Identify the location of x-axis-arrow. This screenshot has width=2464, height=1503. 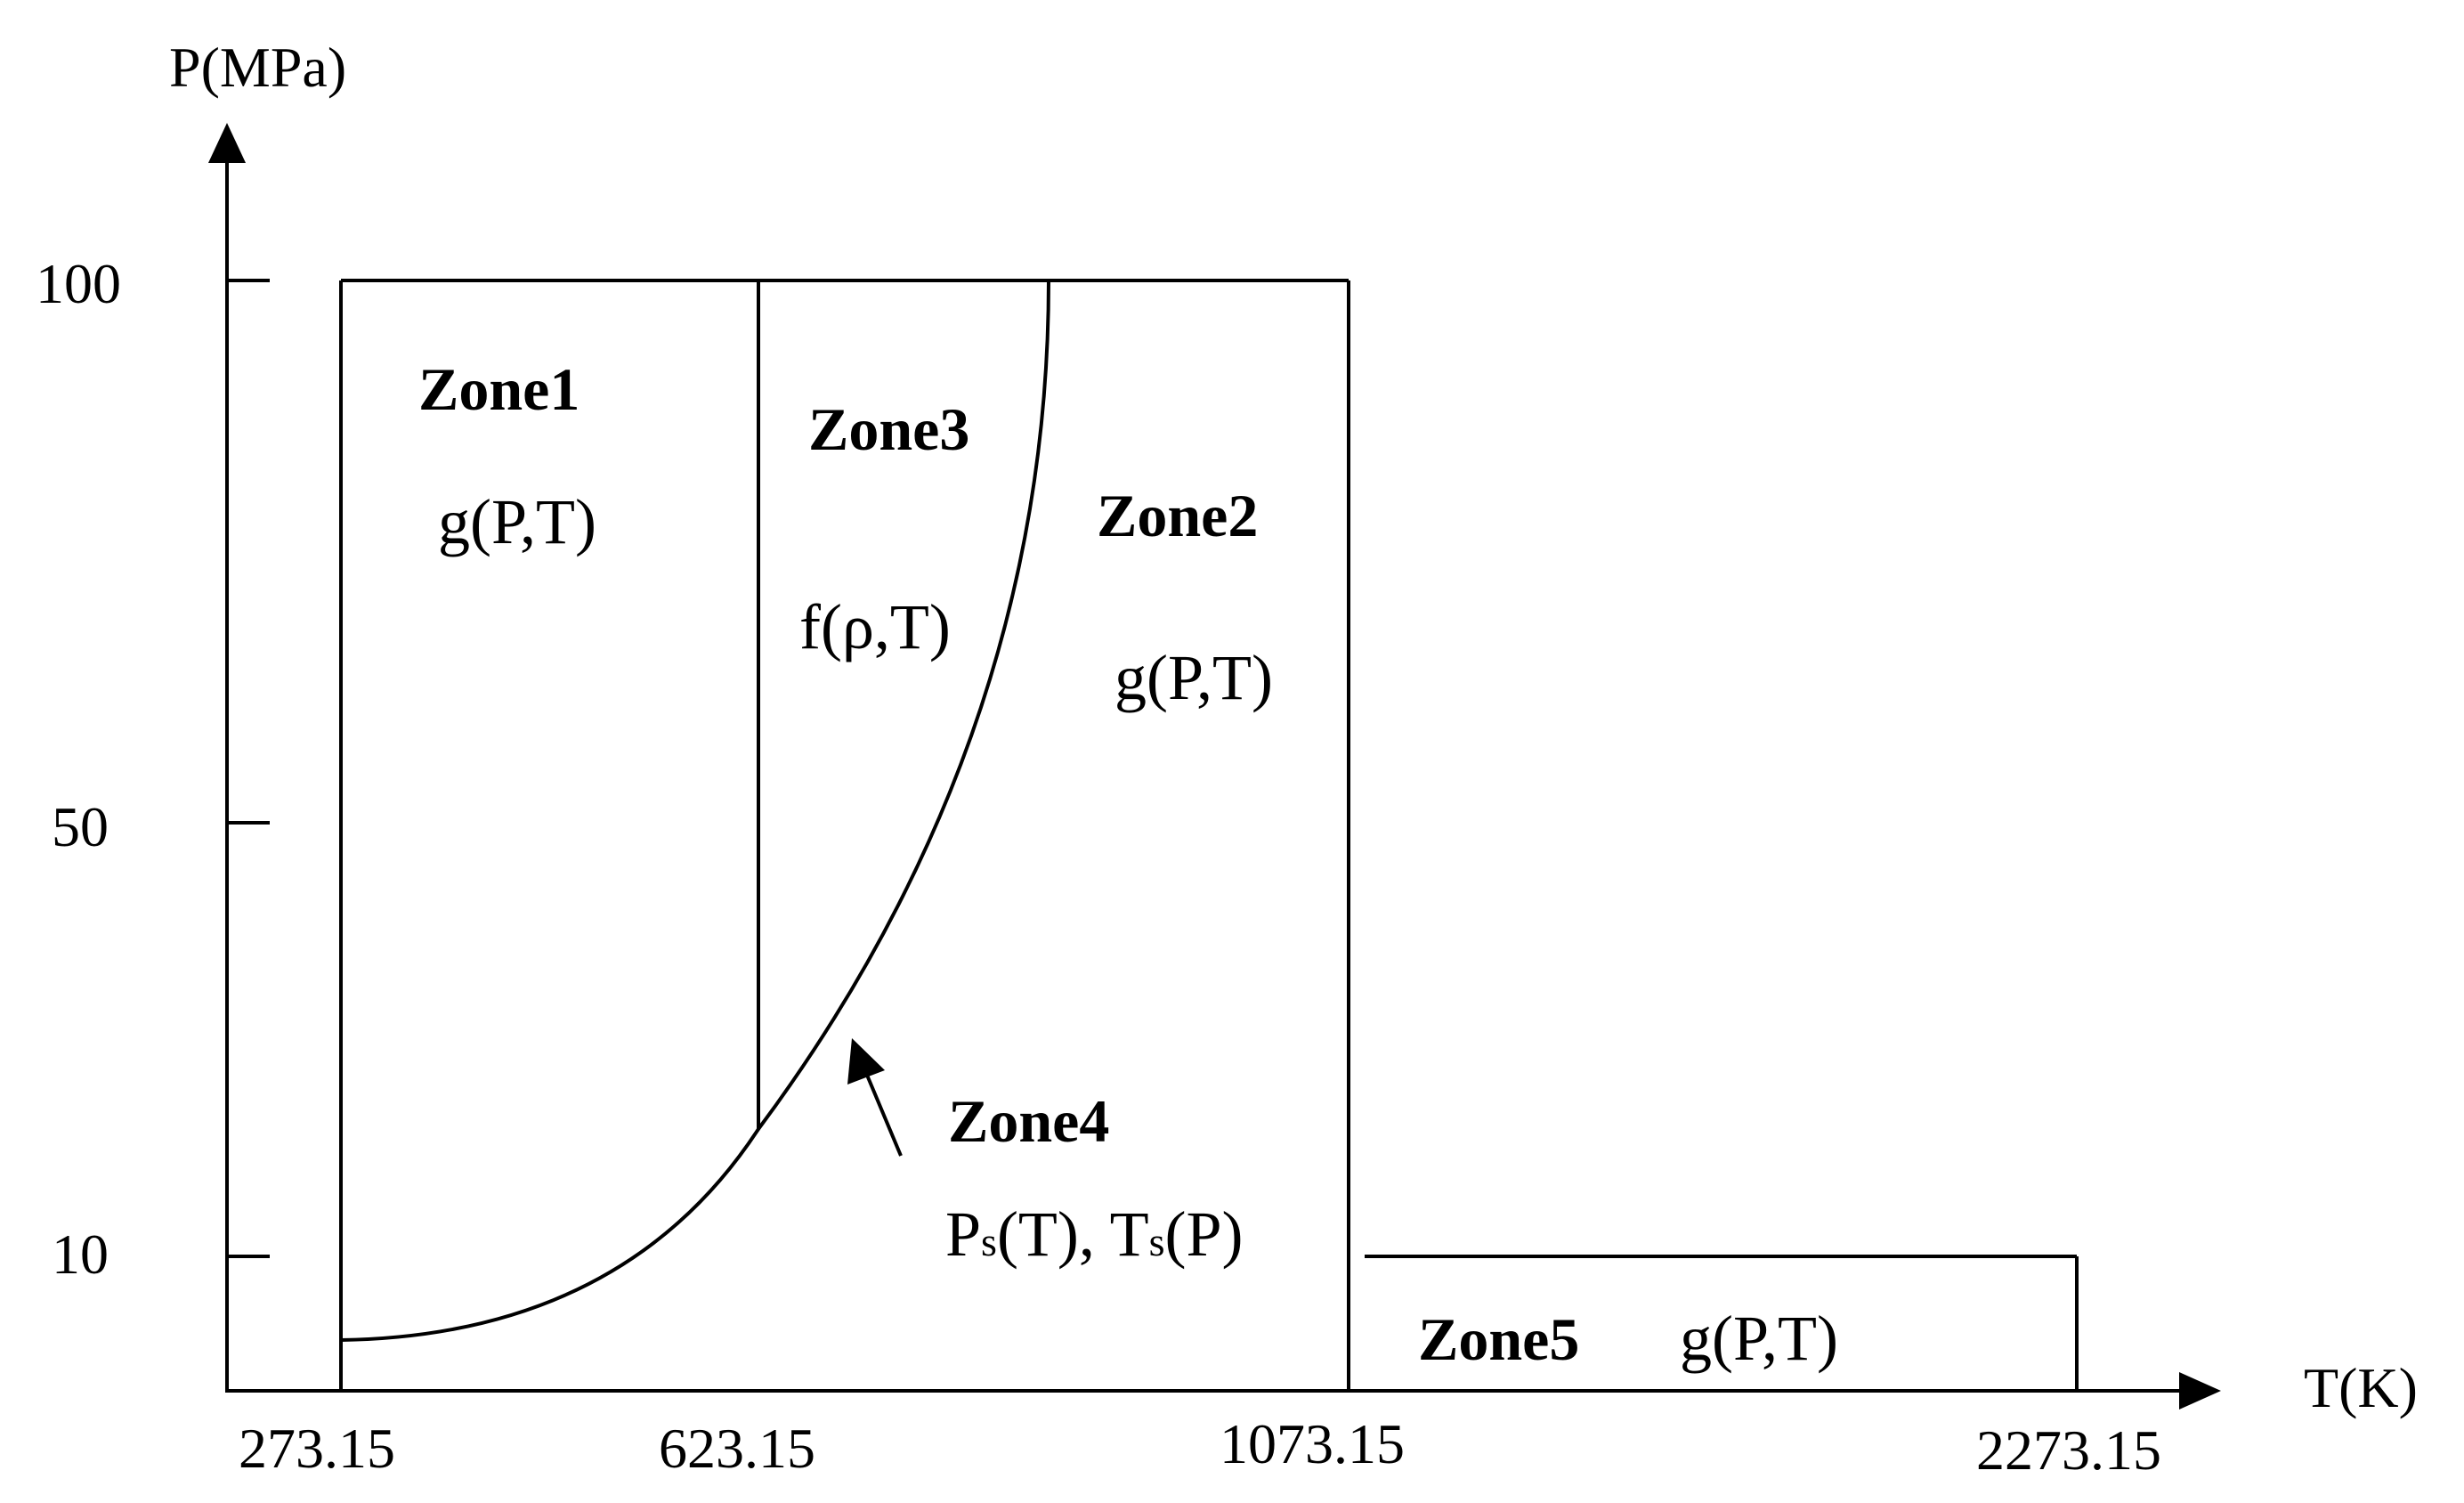
(2200, 1391).